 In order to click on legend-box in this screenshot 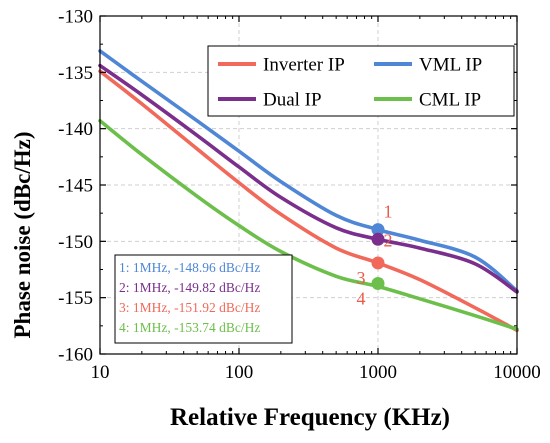, I will do `click(361, 81)`.